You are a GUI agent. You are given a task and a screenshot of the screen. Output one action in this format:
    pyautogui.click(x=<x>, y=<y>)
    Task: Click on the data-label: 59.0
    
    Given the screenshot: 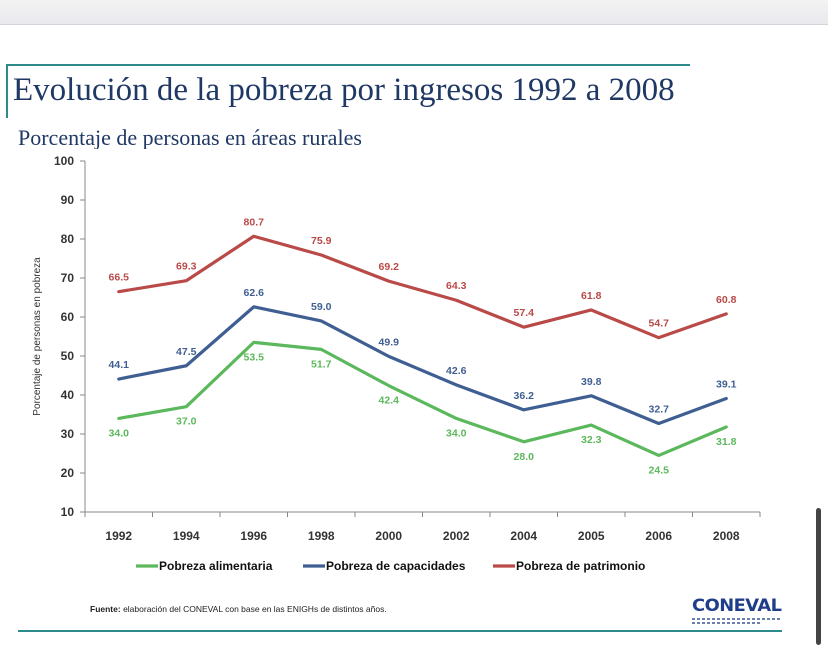 What is the action you would take?
    pyautogui.click(x=321, y=307)
    